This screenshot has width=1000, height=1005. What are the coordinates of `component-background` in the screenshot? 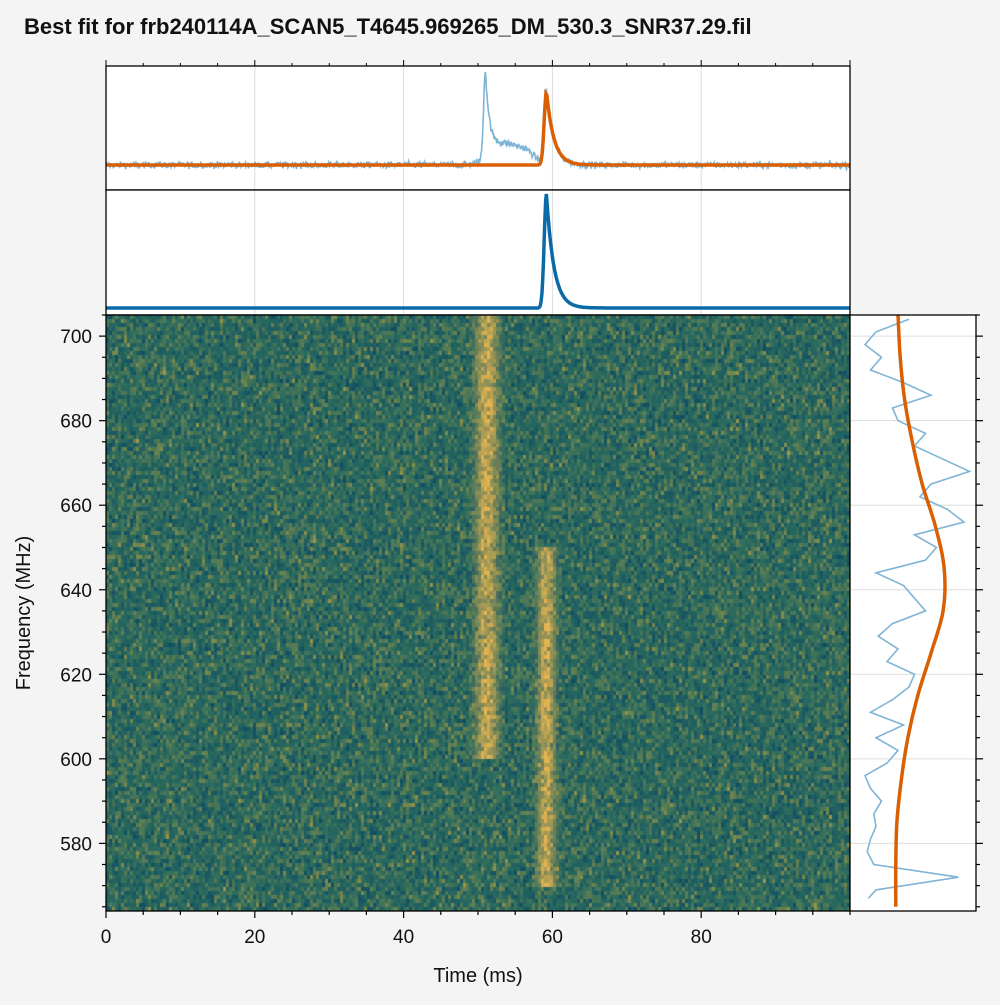 It's located at (478, 252).